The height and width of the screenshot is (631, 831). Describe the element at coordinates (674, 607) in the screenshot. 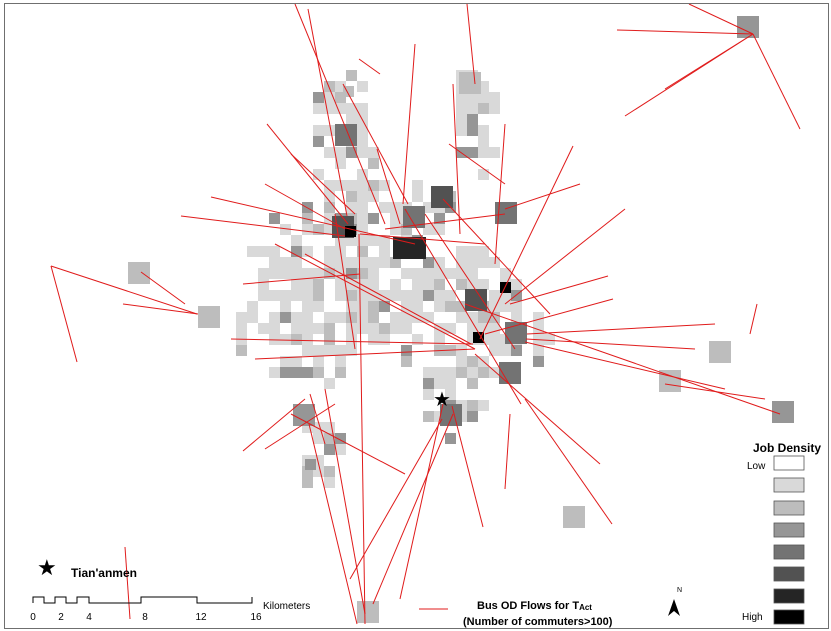

I see `north-arrow-icon` at that location.